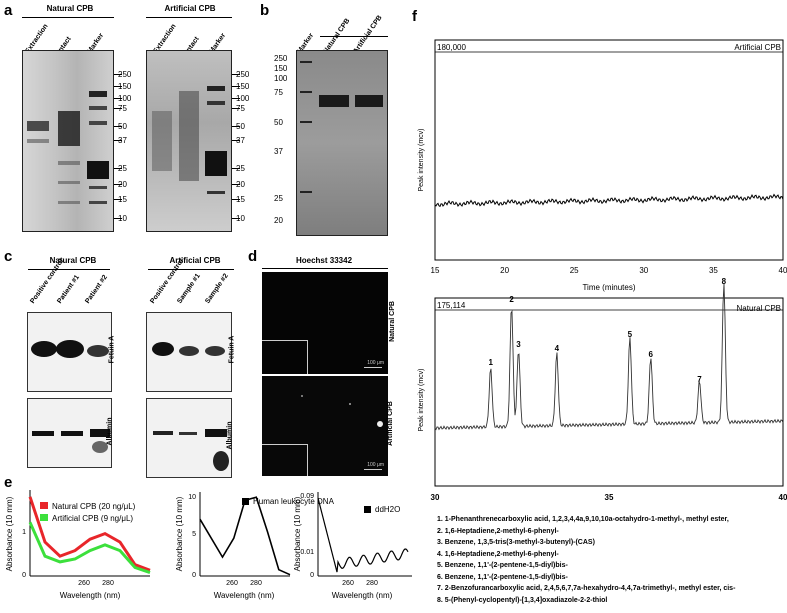 This screenshot has height=613, width=787. Describe the element at coordinates (699, 379) in the screenshot. I see `peak-label-7: 7` at that location.